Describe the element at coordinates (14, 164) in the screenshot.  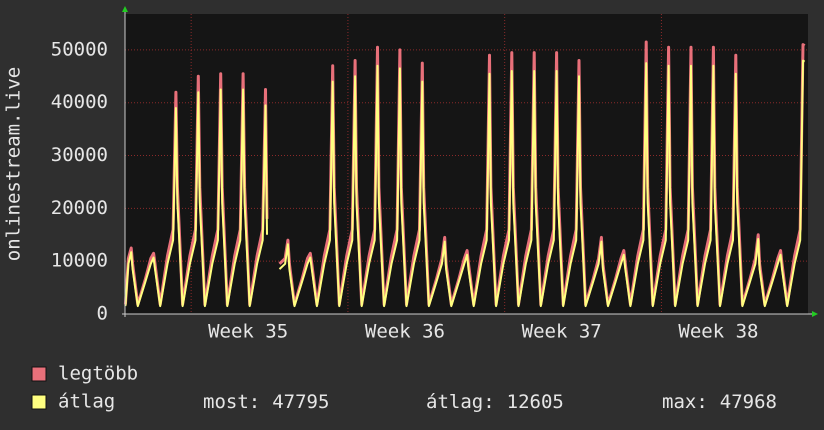
I see `y-axis-label: onlinestream.live` at that location.